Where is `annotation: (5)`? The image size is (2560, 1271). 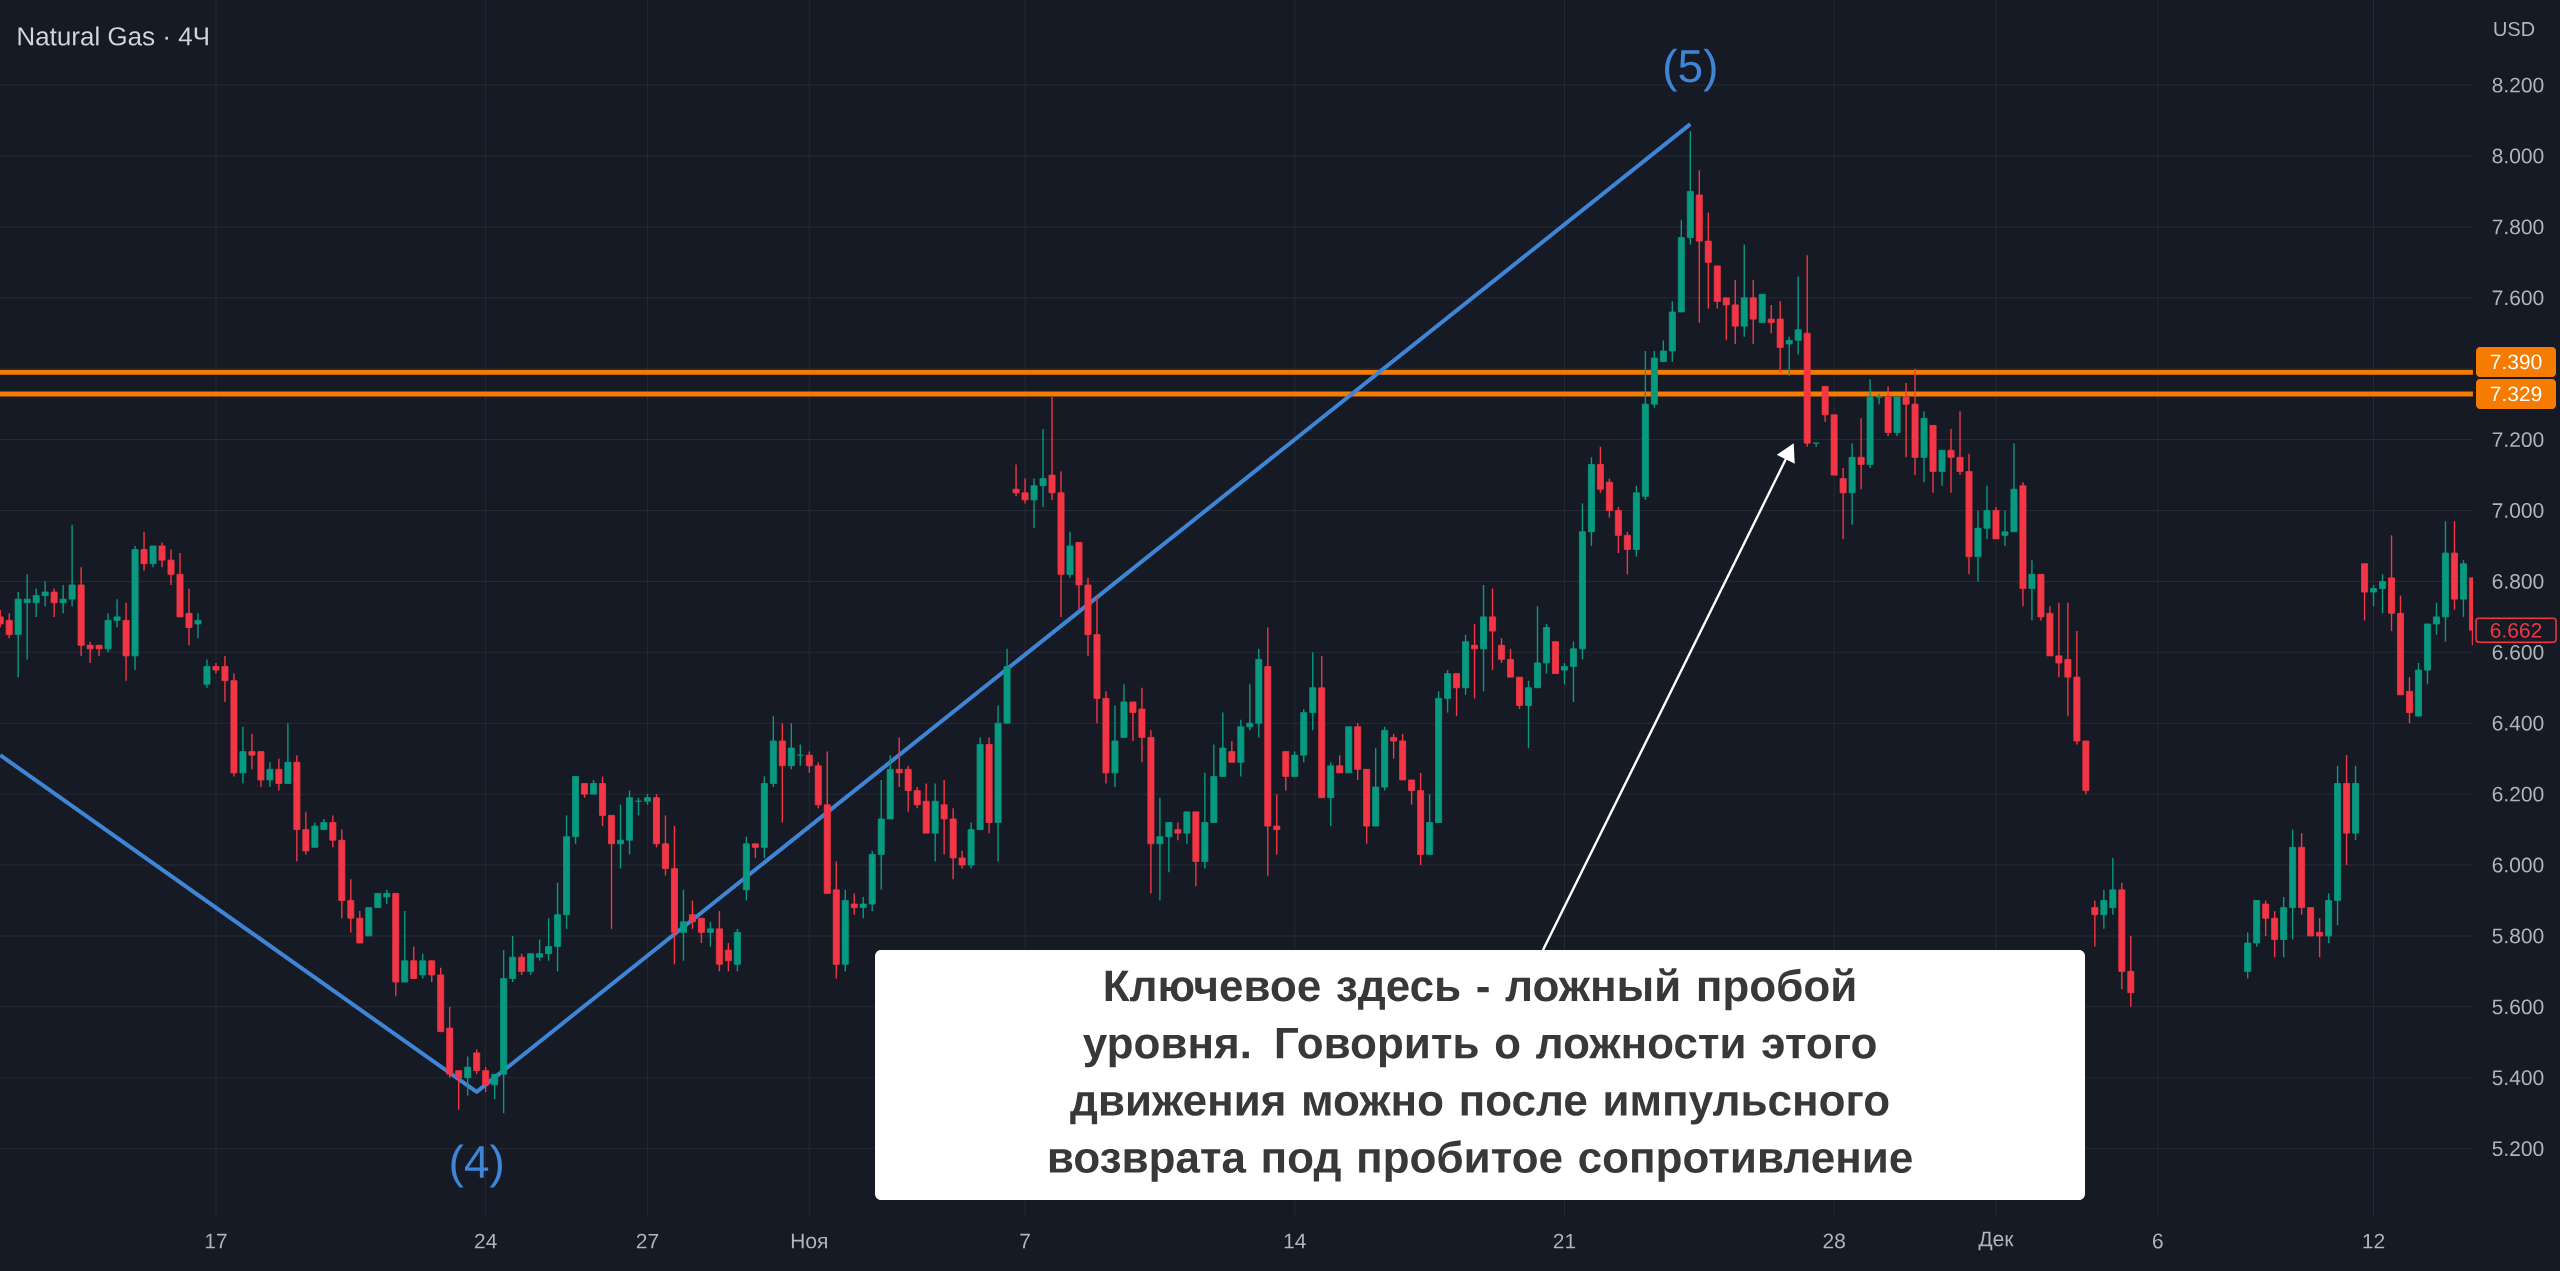
annotation: (5) is located at coordinates (1690, 70).